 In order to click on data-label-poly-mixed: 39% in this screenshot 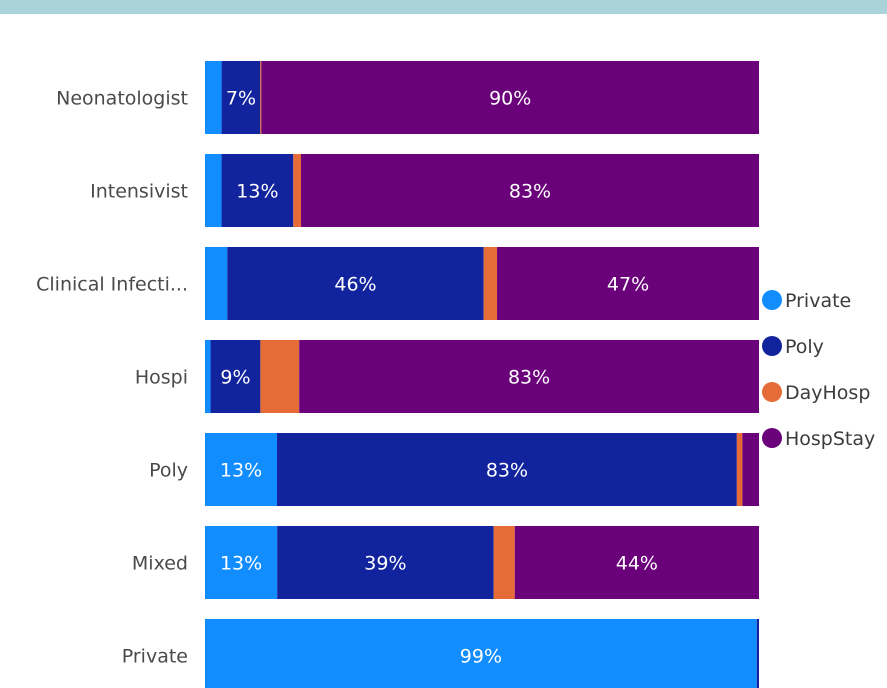, I will do `click(385, 564)`.